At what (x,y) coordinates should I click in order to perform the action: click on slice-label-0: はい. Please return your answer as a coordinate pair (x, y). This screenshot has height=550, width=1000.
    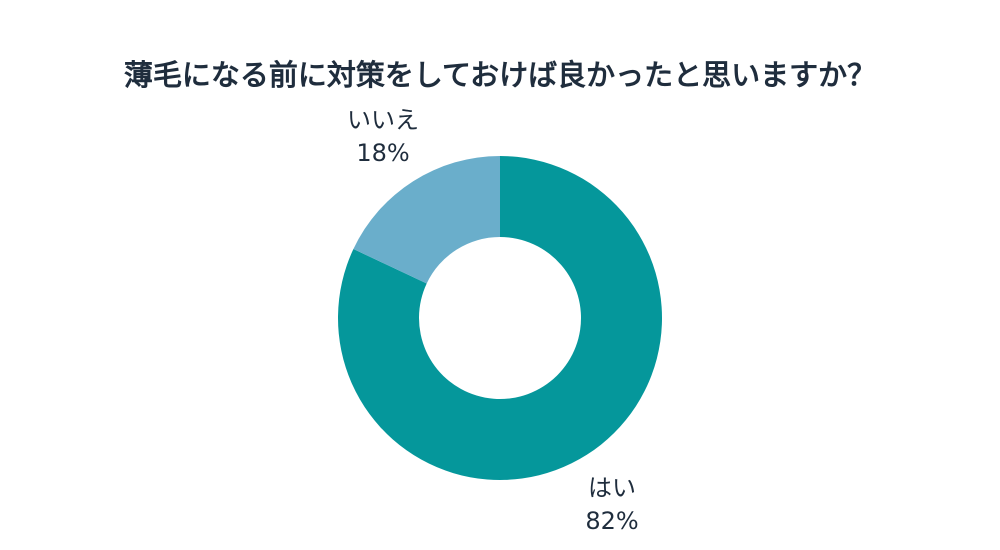
    Looking at the image, I should click on (612, 488).